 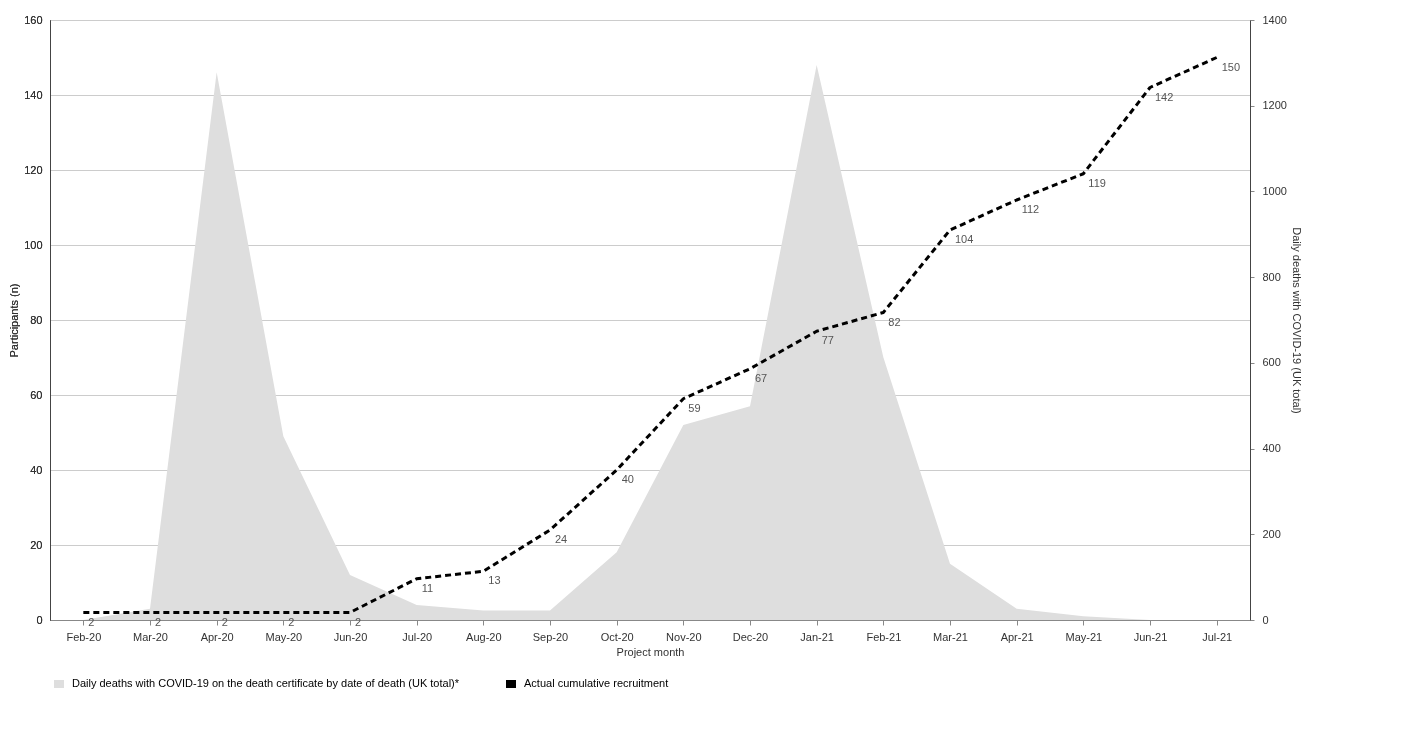 I want to click on y2-tick-label: 1200, so click(x=1274, y=105).